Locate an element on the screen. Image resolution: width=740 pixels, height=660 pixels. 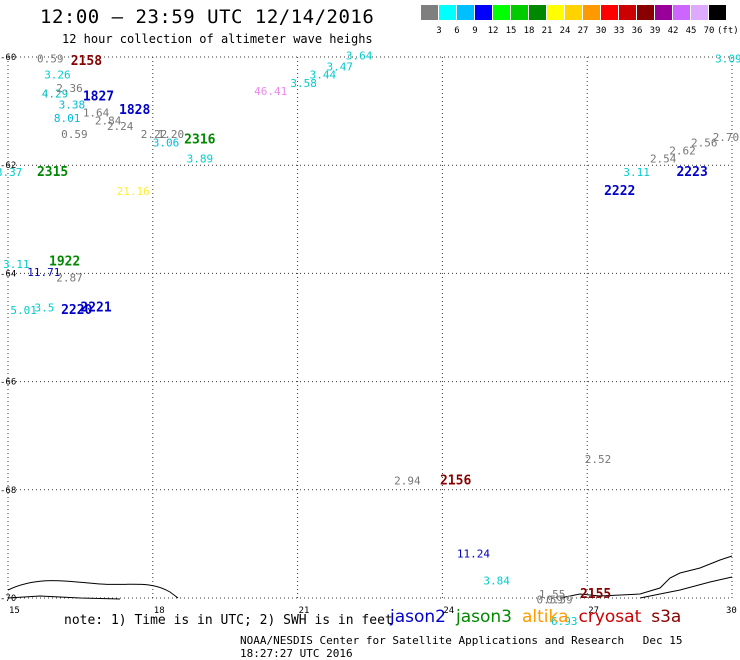
legend-entry: jason3 is located at coordinates (484, 617).